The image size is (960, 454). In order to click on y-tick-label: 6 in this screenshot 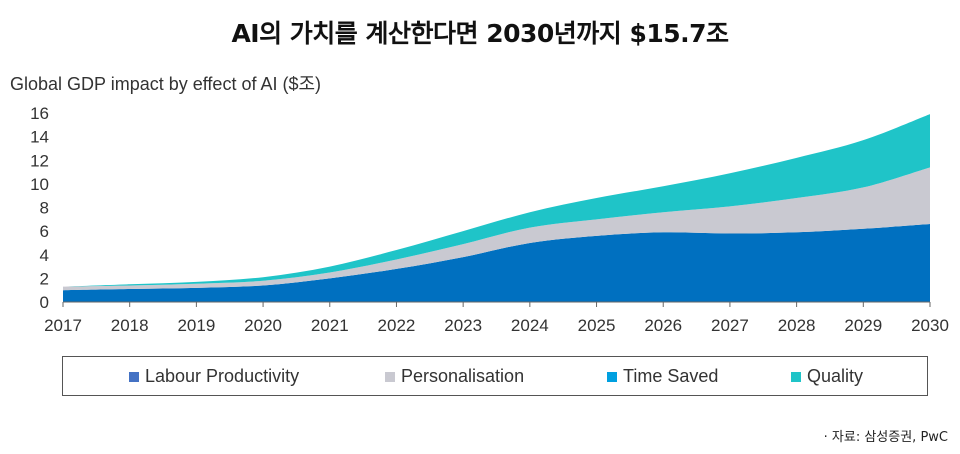, I will do `click(44, 231)`.